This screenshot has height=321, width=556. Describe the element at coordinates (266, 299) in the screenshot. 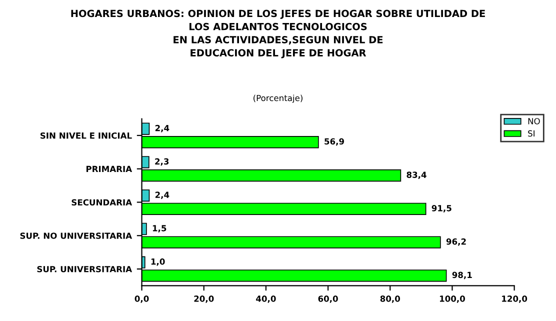

I see `x-tick-label: 40,0` at that location.